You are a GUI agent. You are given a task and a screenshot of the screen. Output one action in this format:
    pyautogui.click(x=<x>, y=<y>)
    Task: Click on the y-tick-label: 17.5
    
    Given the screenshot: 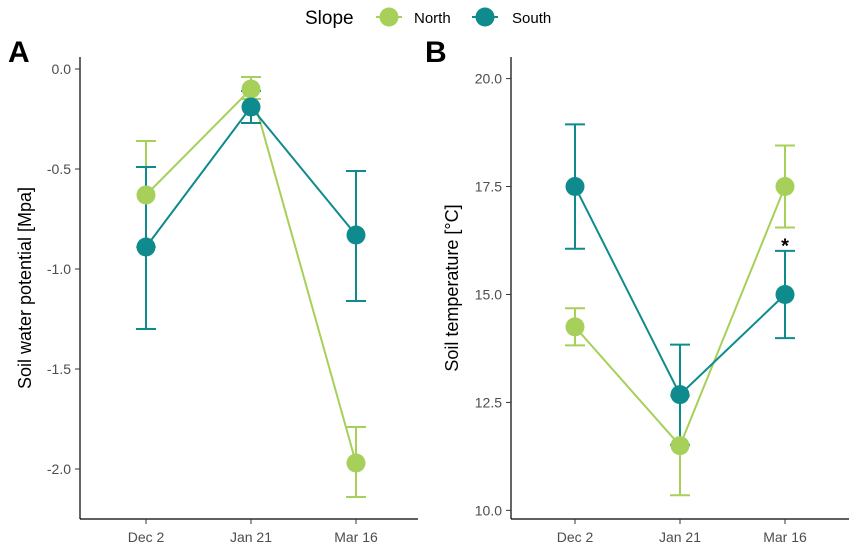 What is the action you would take?
    pyautogui.click(x=488, y=187)
    